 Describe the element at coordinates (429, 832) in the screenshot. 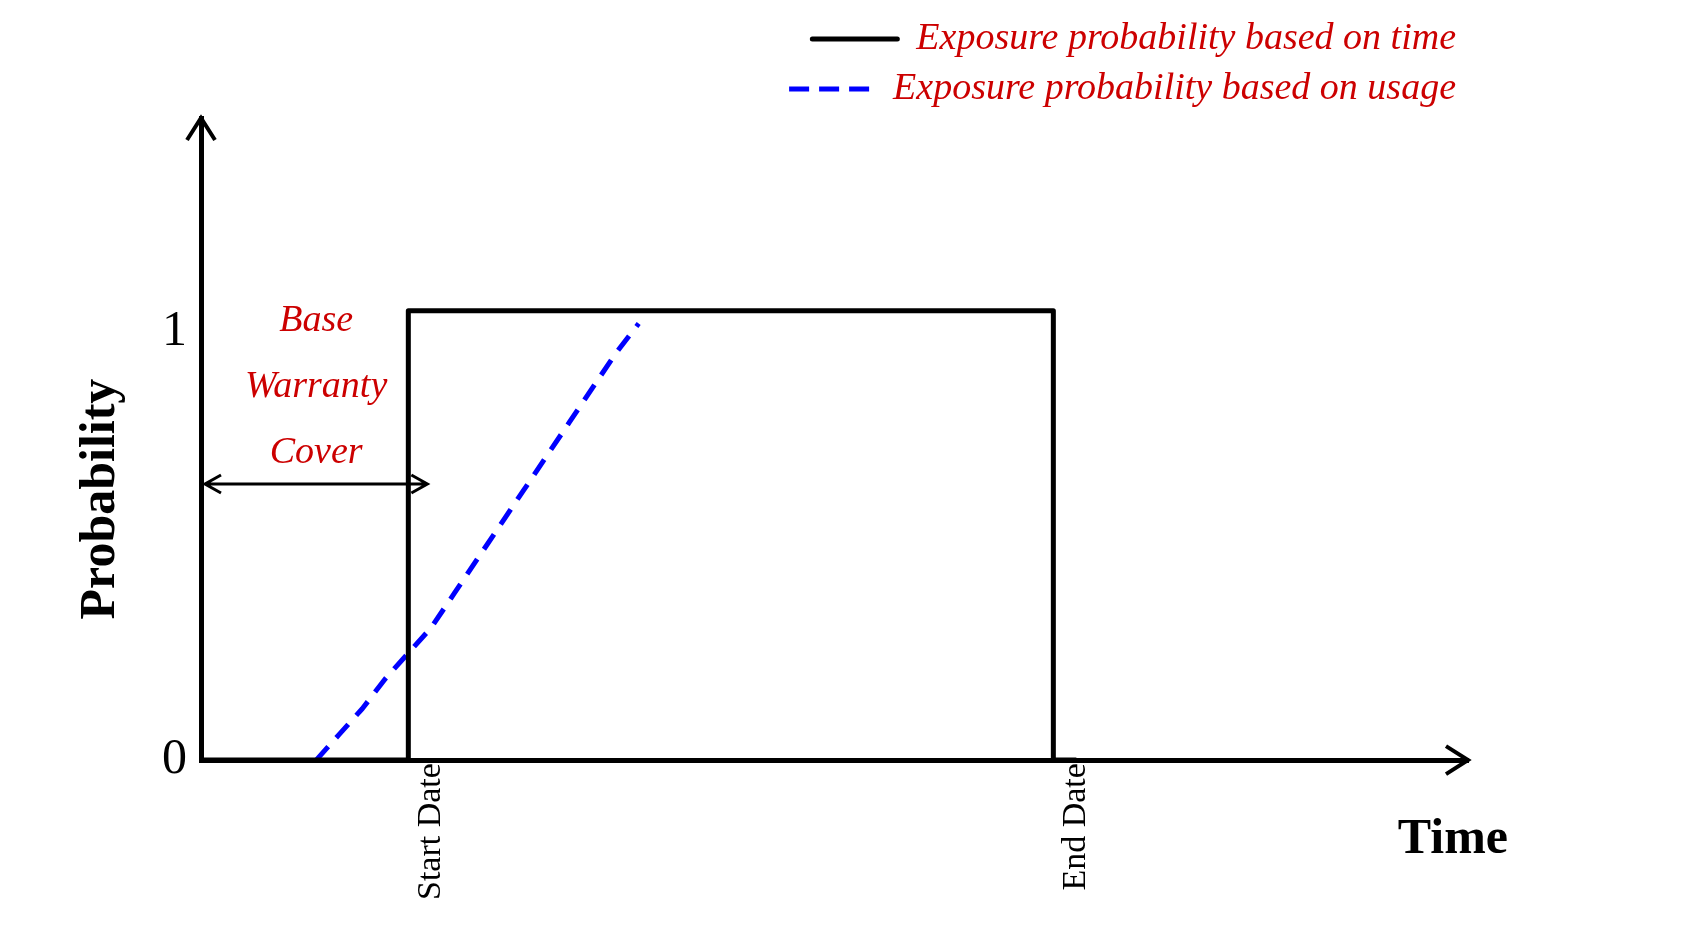

I see `x-tick-label: Start Date` at that location.